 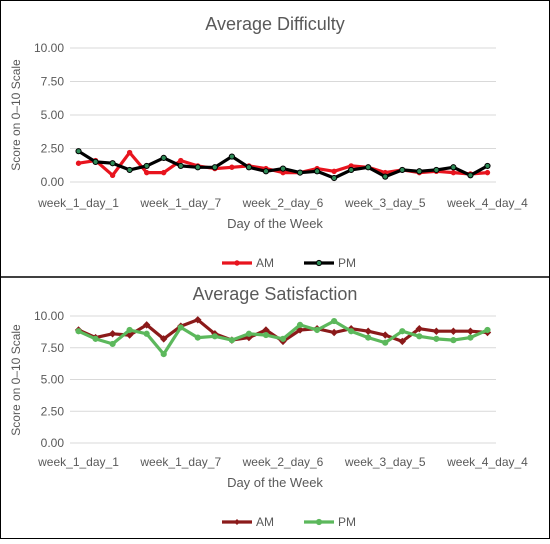 I want to click on legend-marker-pm, so click(x=319, y=522).